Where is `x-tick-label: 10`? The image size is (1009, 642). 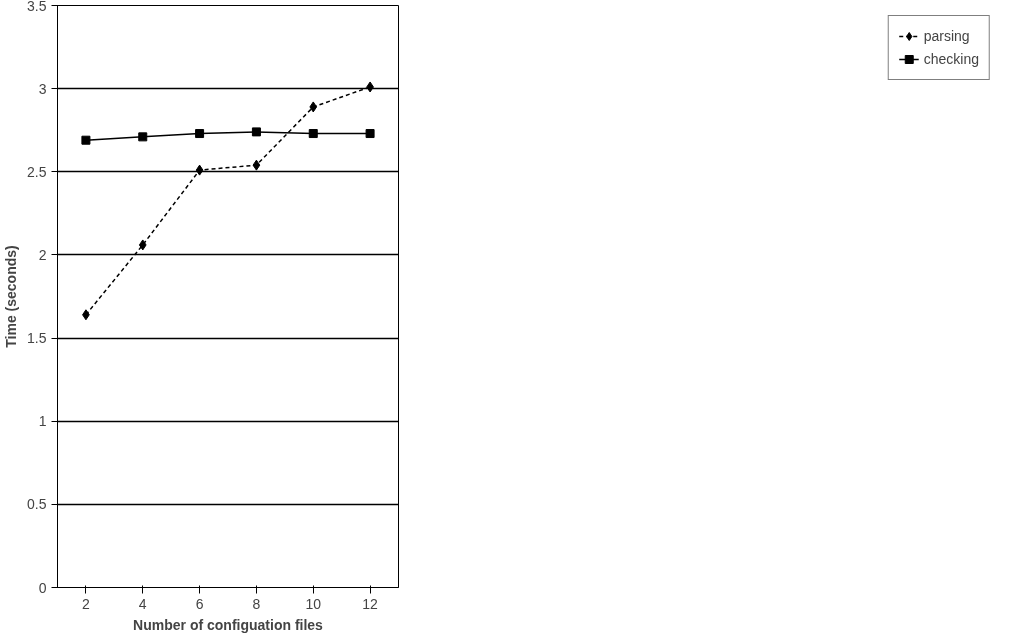 x-tick-label: 10 is located at coordinates (313, 603).